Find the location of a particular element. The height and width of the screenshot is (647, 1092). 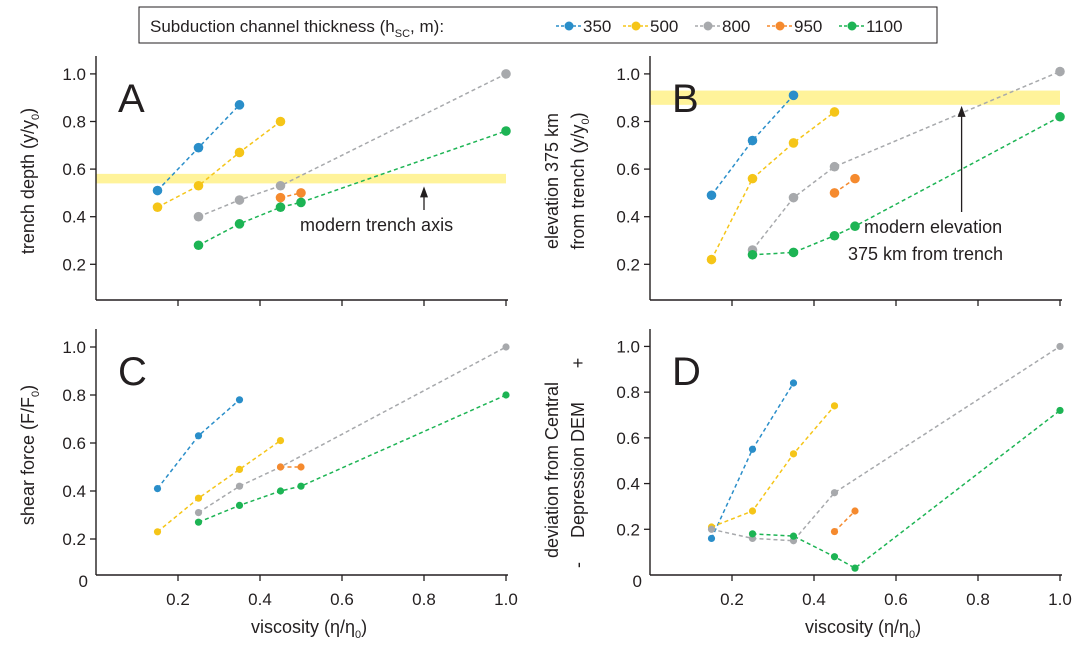

y-tick-label-B-1: 0.4 is located at coordinates (628, 217).